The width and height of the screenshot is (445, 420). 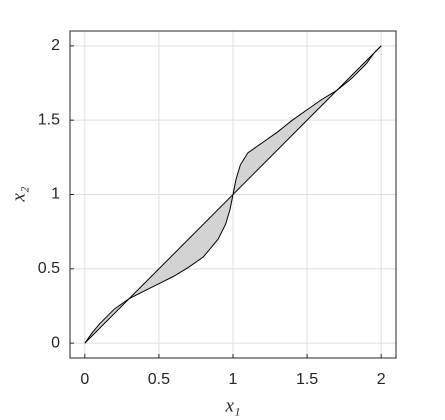 What do you see at coordinates (49, 268) in the screenshot?
I see `y-tick-label: 0.5` at bounding box center [49, 268].